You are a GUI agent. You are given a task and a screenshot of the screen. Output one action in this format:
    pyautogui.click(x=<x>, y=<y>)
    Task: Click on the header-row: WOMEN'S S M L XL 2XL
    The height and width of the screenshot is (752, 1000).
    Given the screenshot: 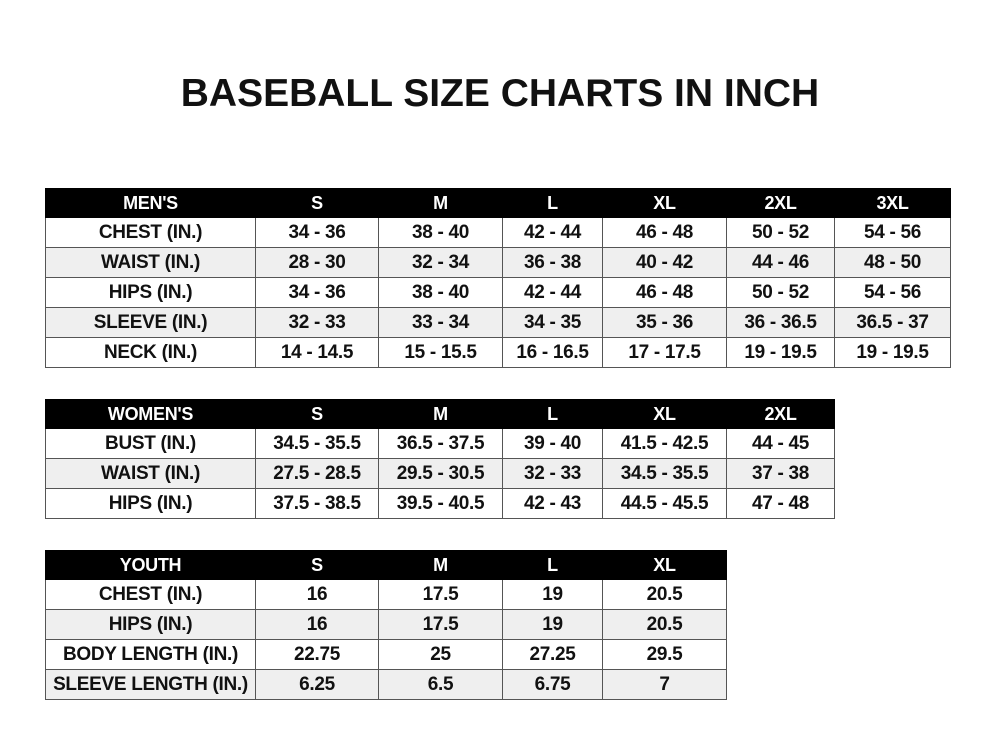 What is the action you would take?
    pyautogui.click(x=440, y=414)
    